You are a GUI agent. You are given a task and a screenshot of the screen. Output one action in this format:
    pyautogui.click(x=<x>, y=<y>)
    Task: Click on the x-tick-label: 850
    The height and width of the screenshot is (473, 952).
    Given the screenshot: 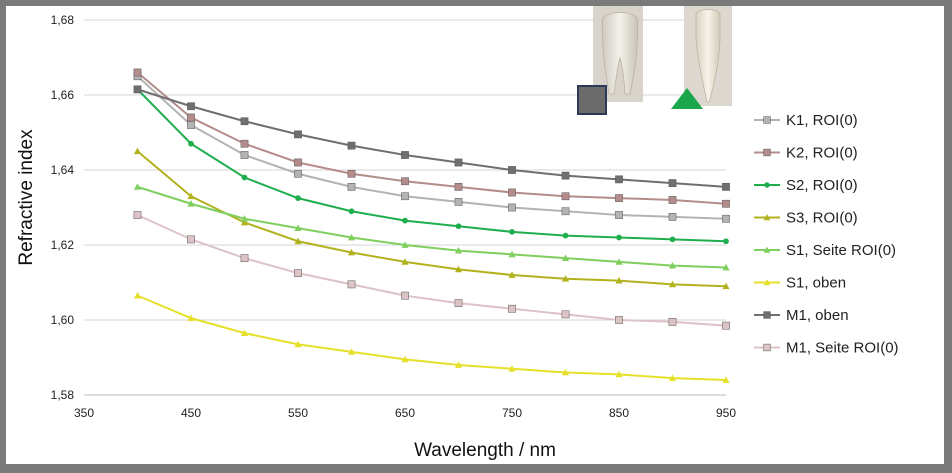 What is the action you would take?
    pyautogui.click(x=619, y=413)
    